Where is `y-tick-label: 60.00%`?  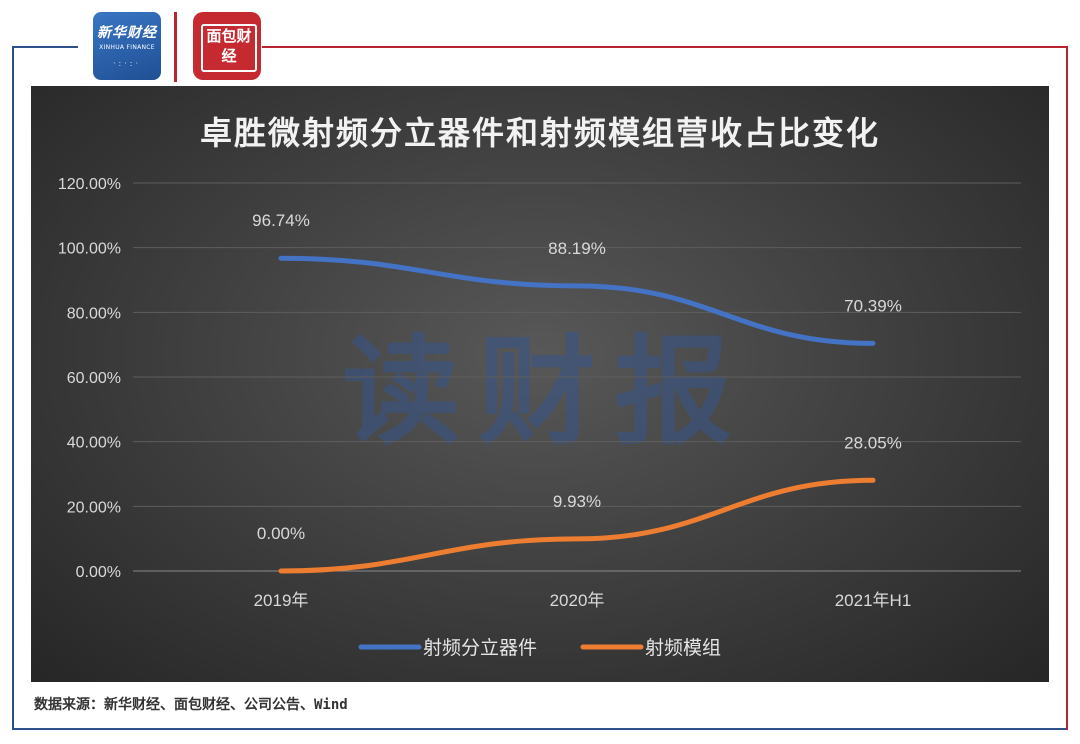 y-tick-label: 60.00% is located at coordinates (94, 378).